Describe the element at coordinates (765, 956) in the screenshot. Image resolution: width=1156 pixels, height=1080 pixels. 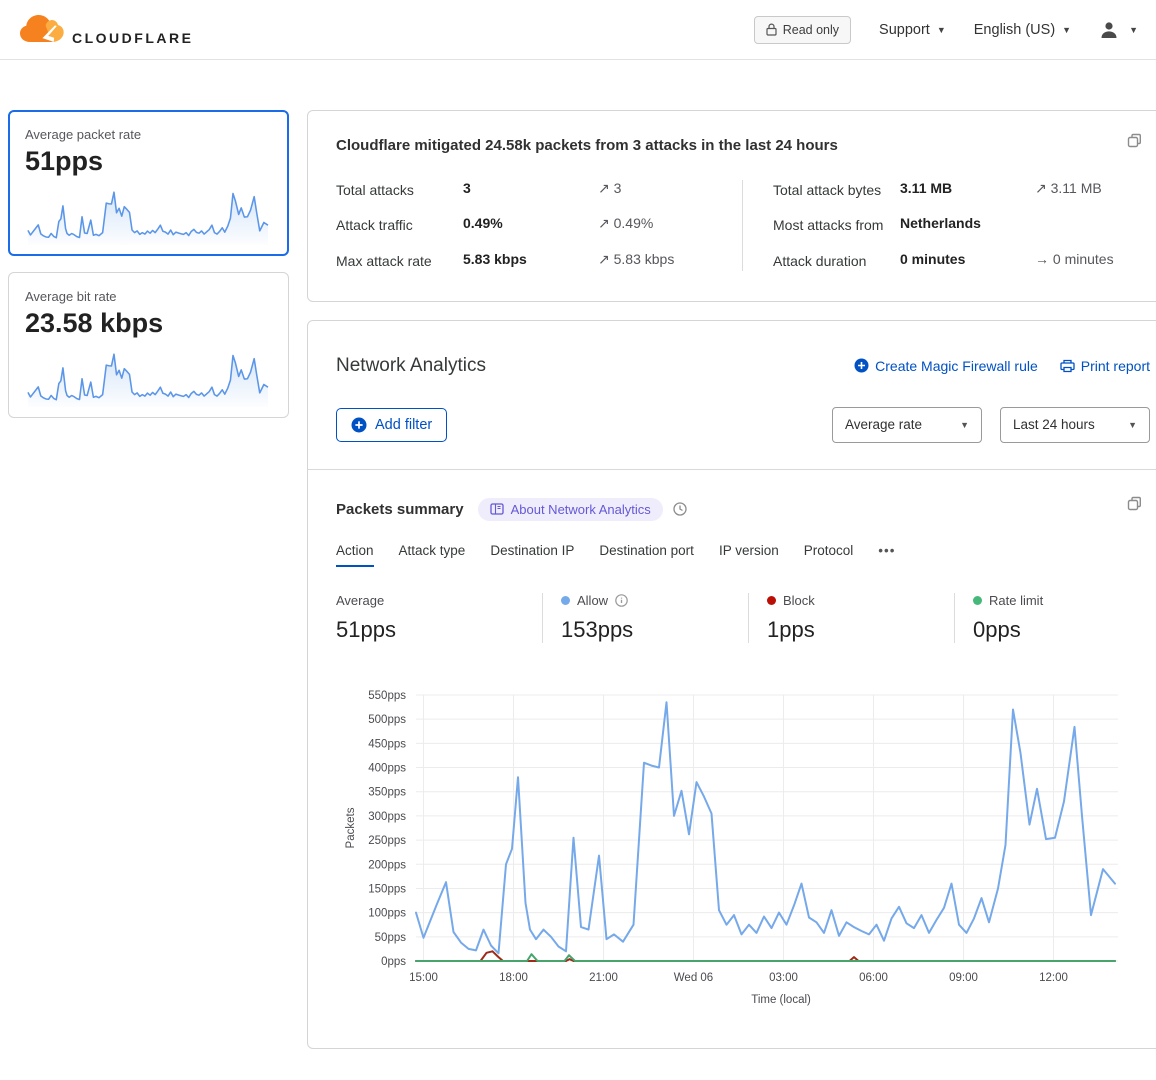
I see `series-line-block` at that location.